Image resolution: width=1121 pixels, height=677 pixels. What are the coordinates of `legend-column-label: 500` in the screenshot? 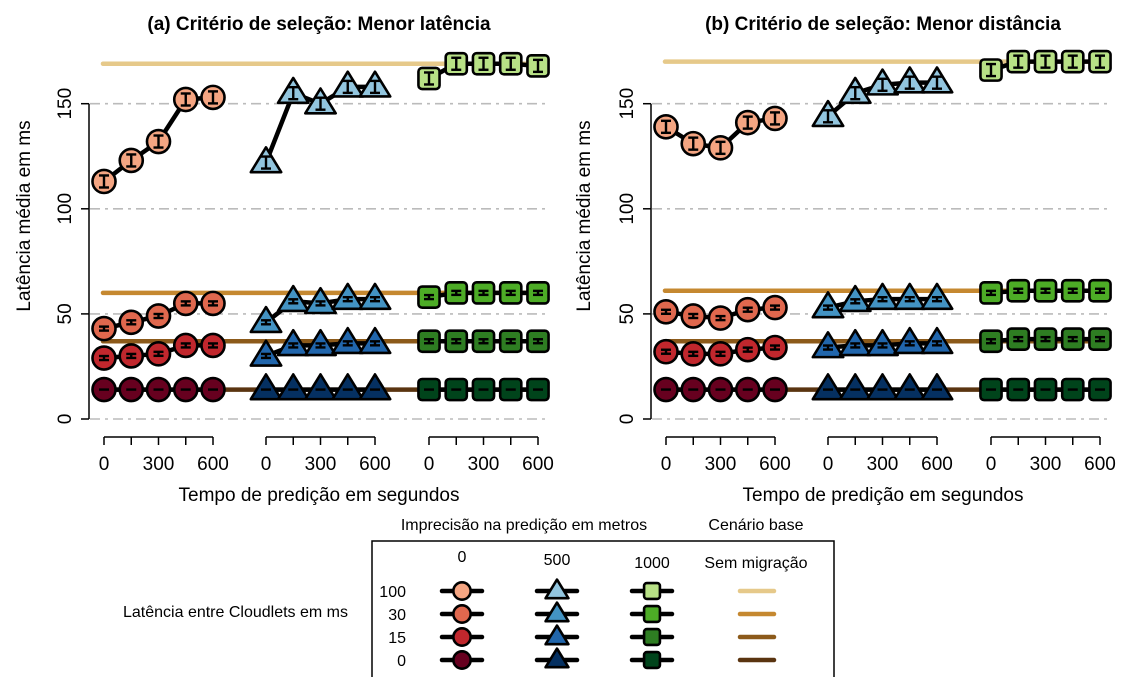 It's located at (557, 560).